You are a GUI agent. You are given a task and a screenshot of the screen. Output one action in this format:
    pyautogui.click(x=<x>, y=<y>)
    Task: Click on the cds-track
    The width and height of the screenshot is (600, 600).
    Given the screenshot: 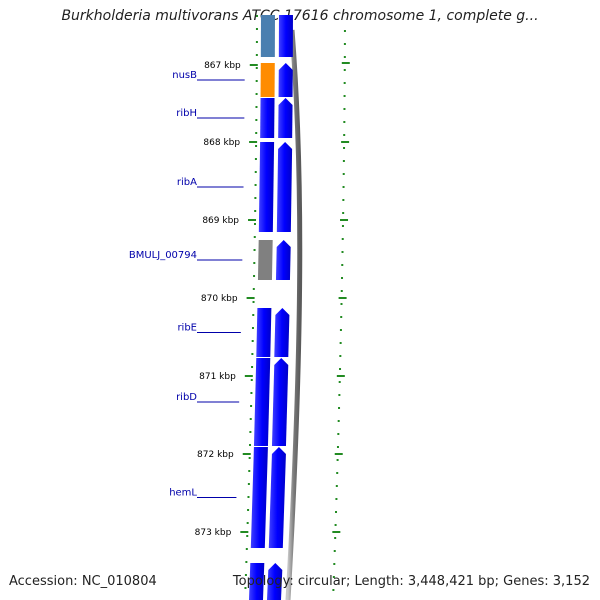 What is the action you would take?
    pyautogui.click(x=280, y=307)
    